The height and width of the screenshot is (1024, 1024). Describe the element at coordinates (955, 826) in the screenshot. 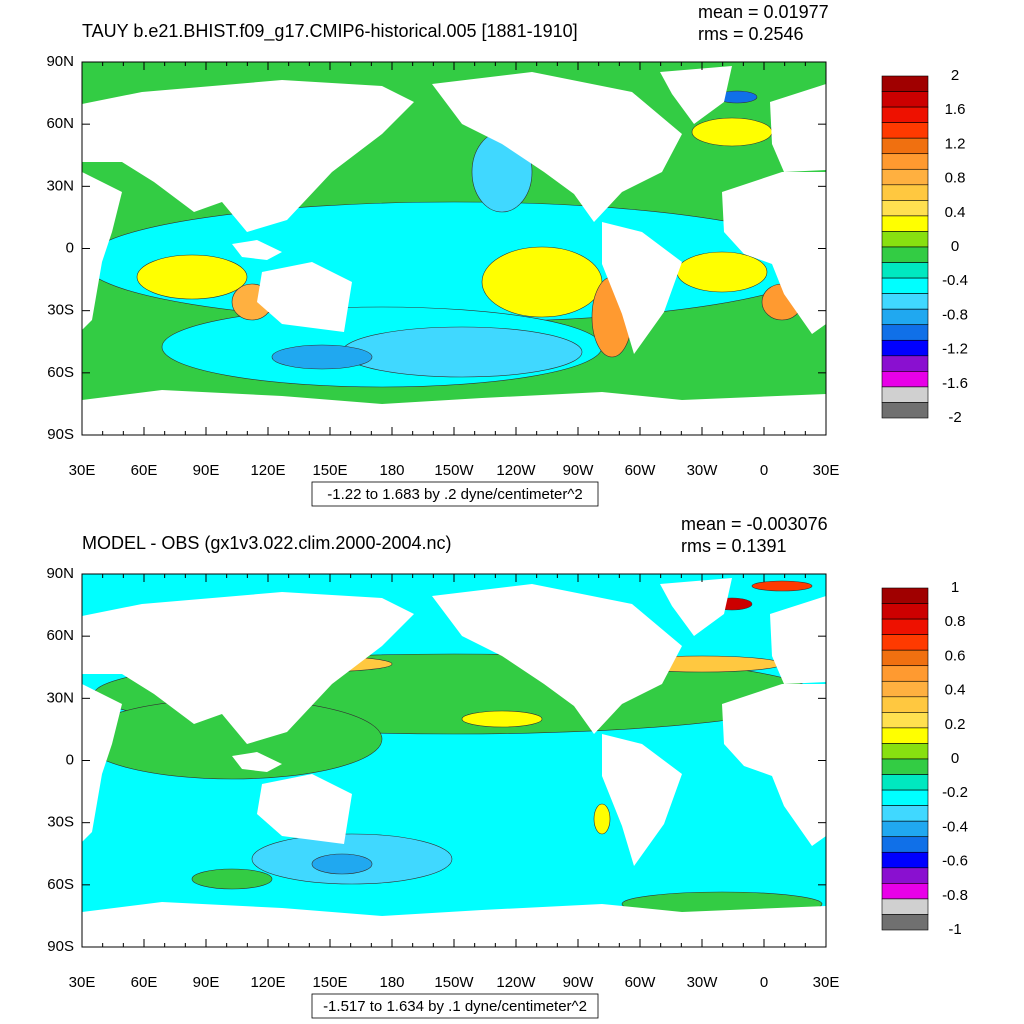

I see `colorbar-label: -0.4` at that location.